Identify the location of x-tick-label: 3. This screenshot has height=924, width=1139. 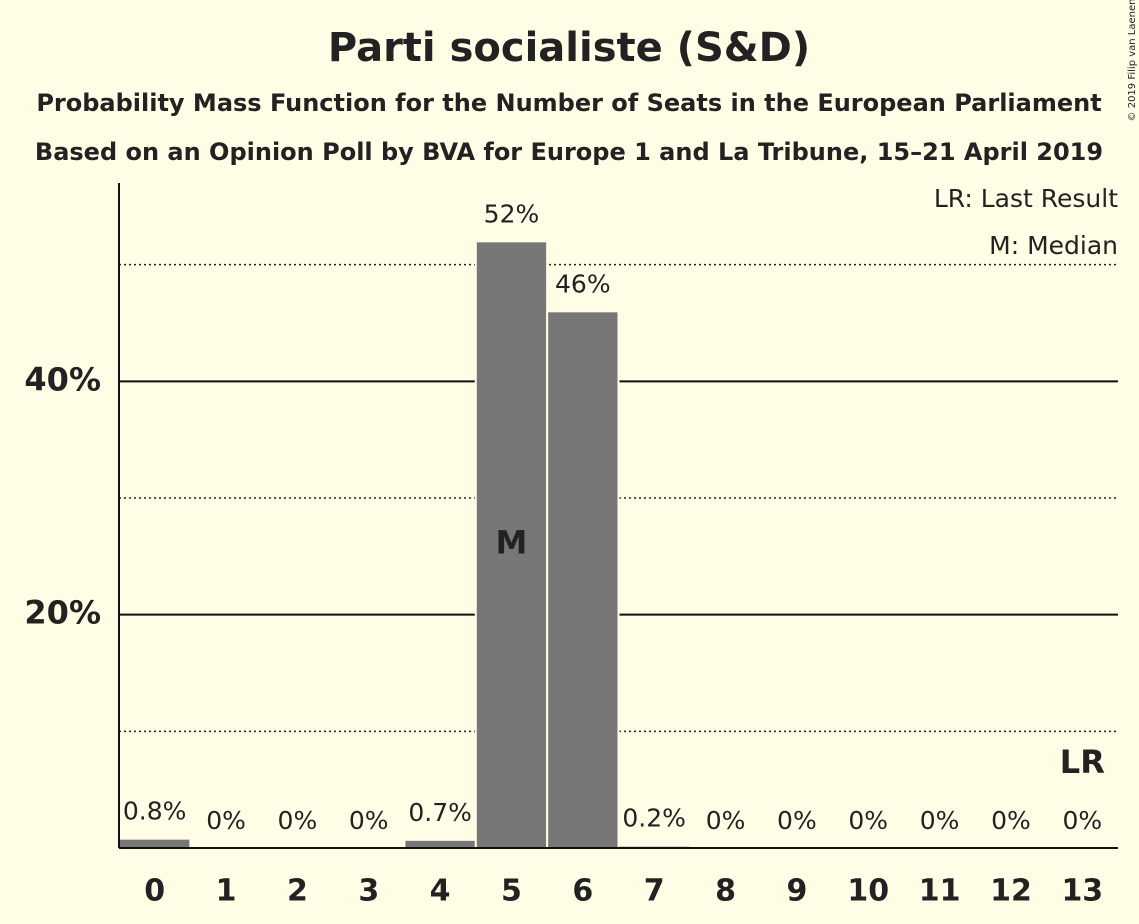
(368, 891).